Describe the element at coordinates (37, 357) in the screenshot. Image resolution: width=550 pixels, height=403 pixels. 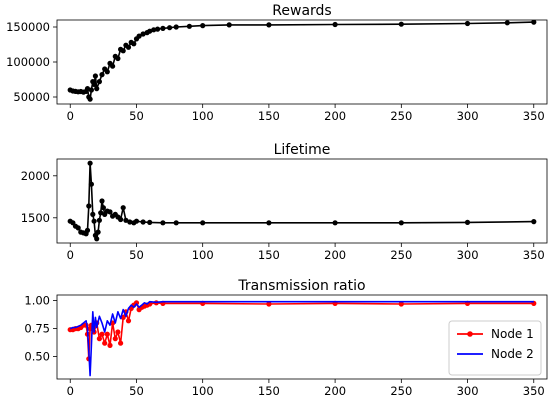
I see `y-tick-label: 0.50` at that location.